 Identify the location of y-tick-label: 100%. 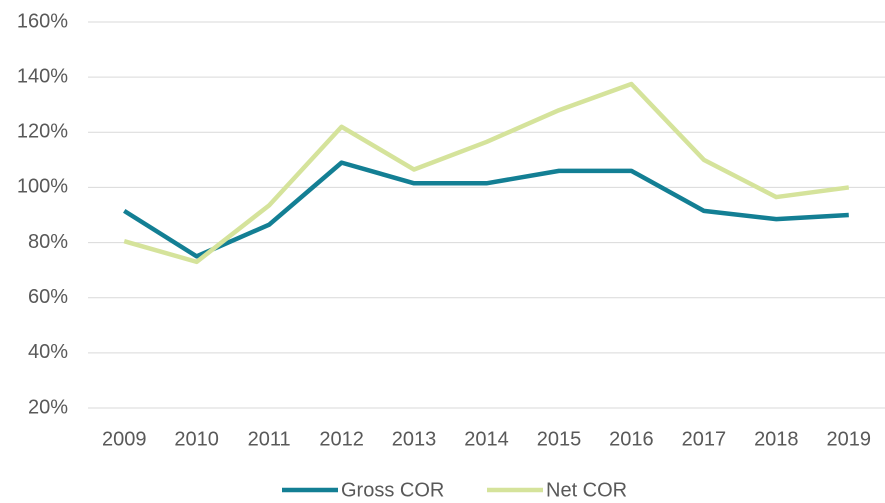
(42, 187).